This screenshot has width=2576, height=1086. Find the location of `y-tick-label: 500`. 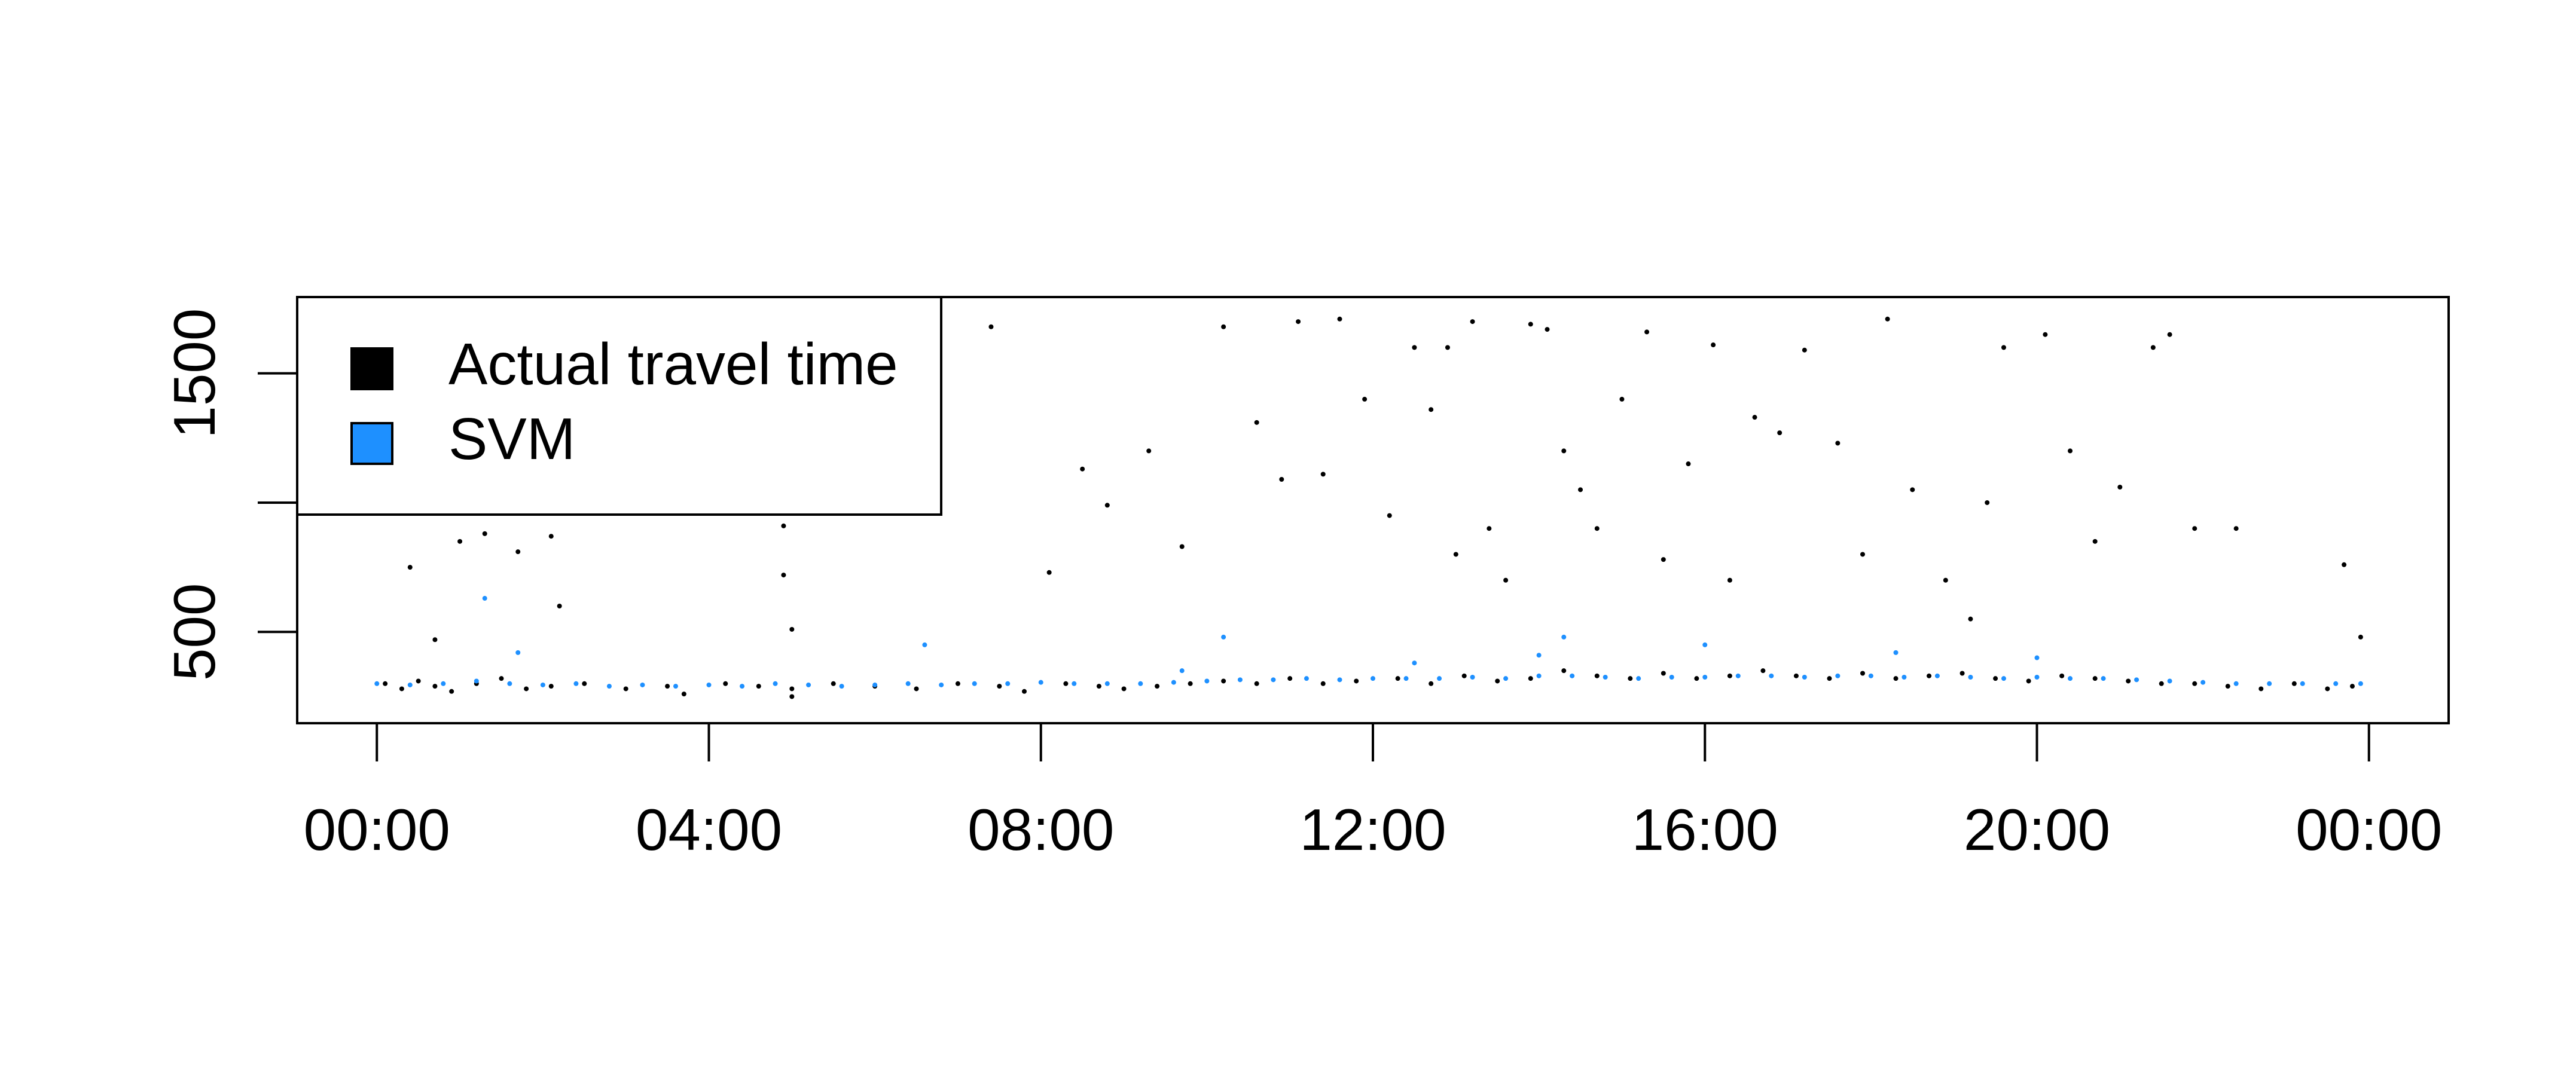

y-tick-label: 500 is located at coordinates (194, 632).